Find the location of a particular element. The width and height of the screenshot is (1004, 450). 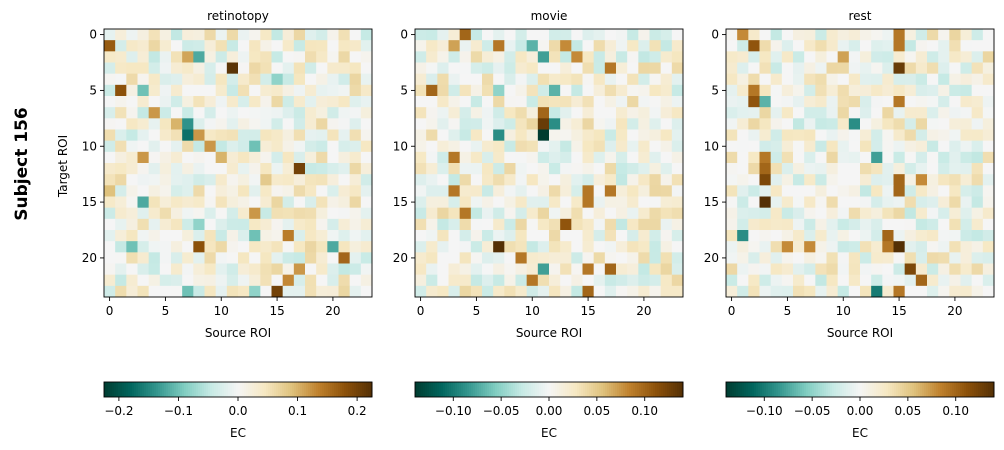

y-tick-label: 20 is located at coordinates (89, 258).